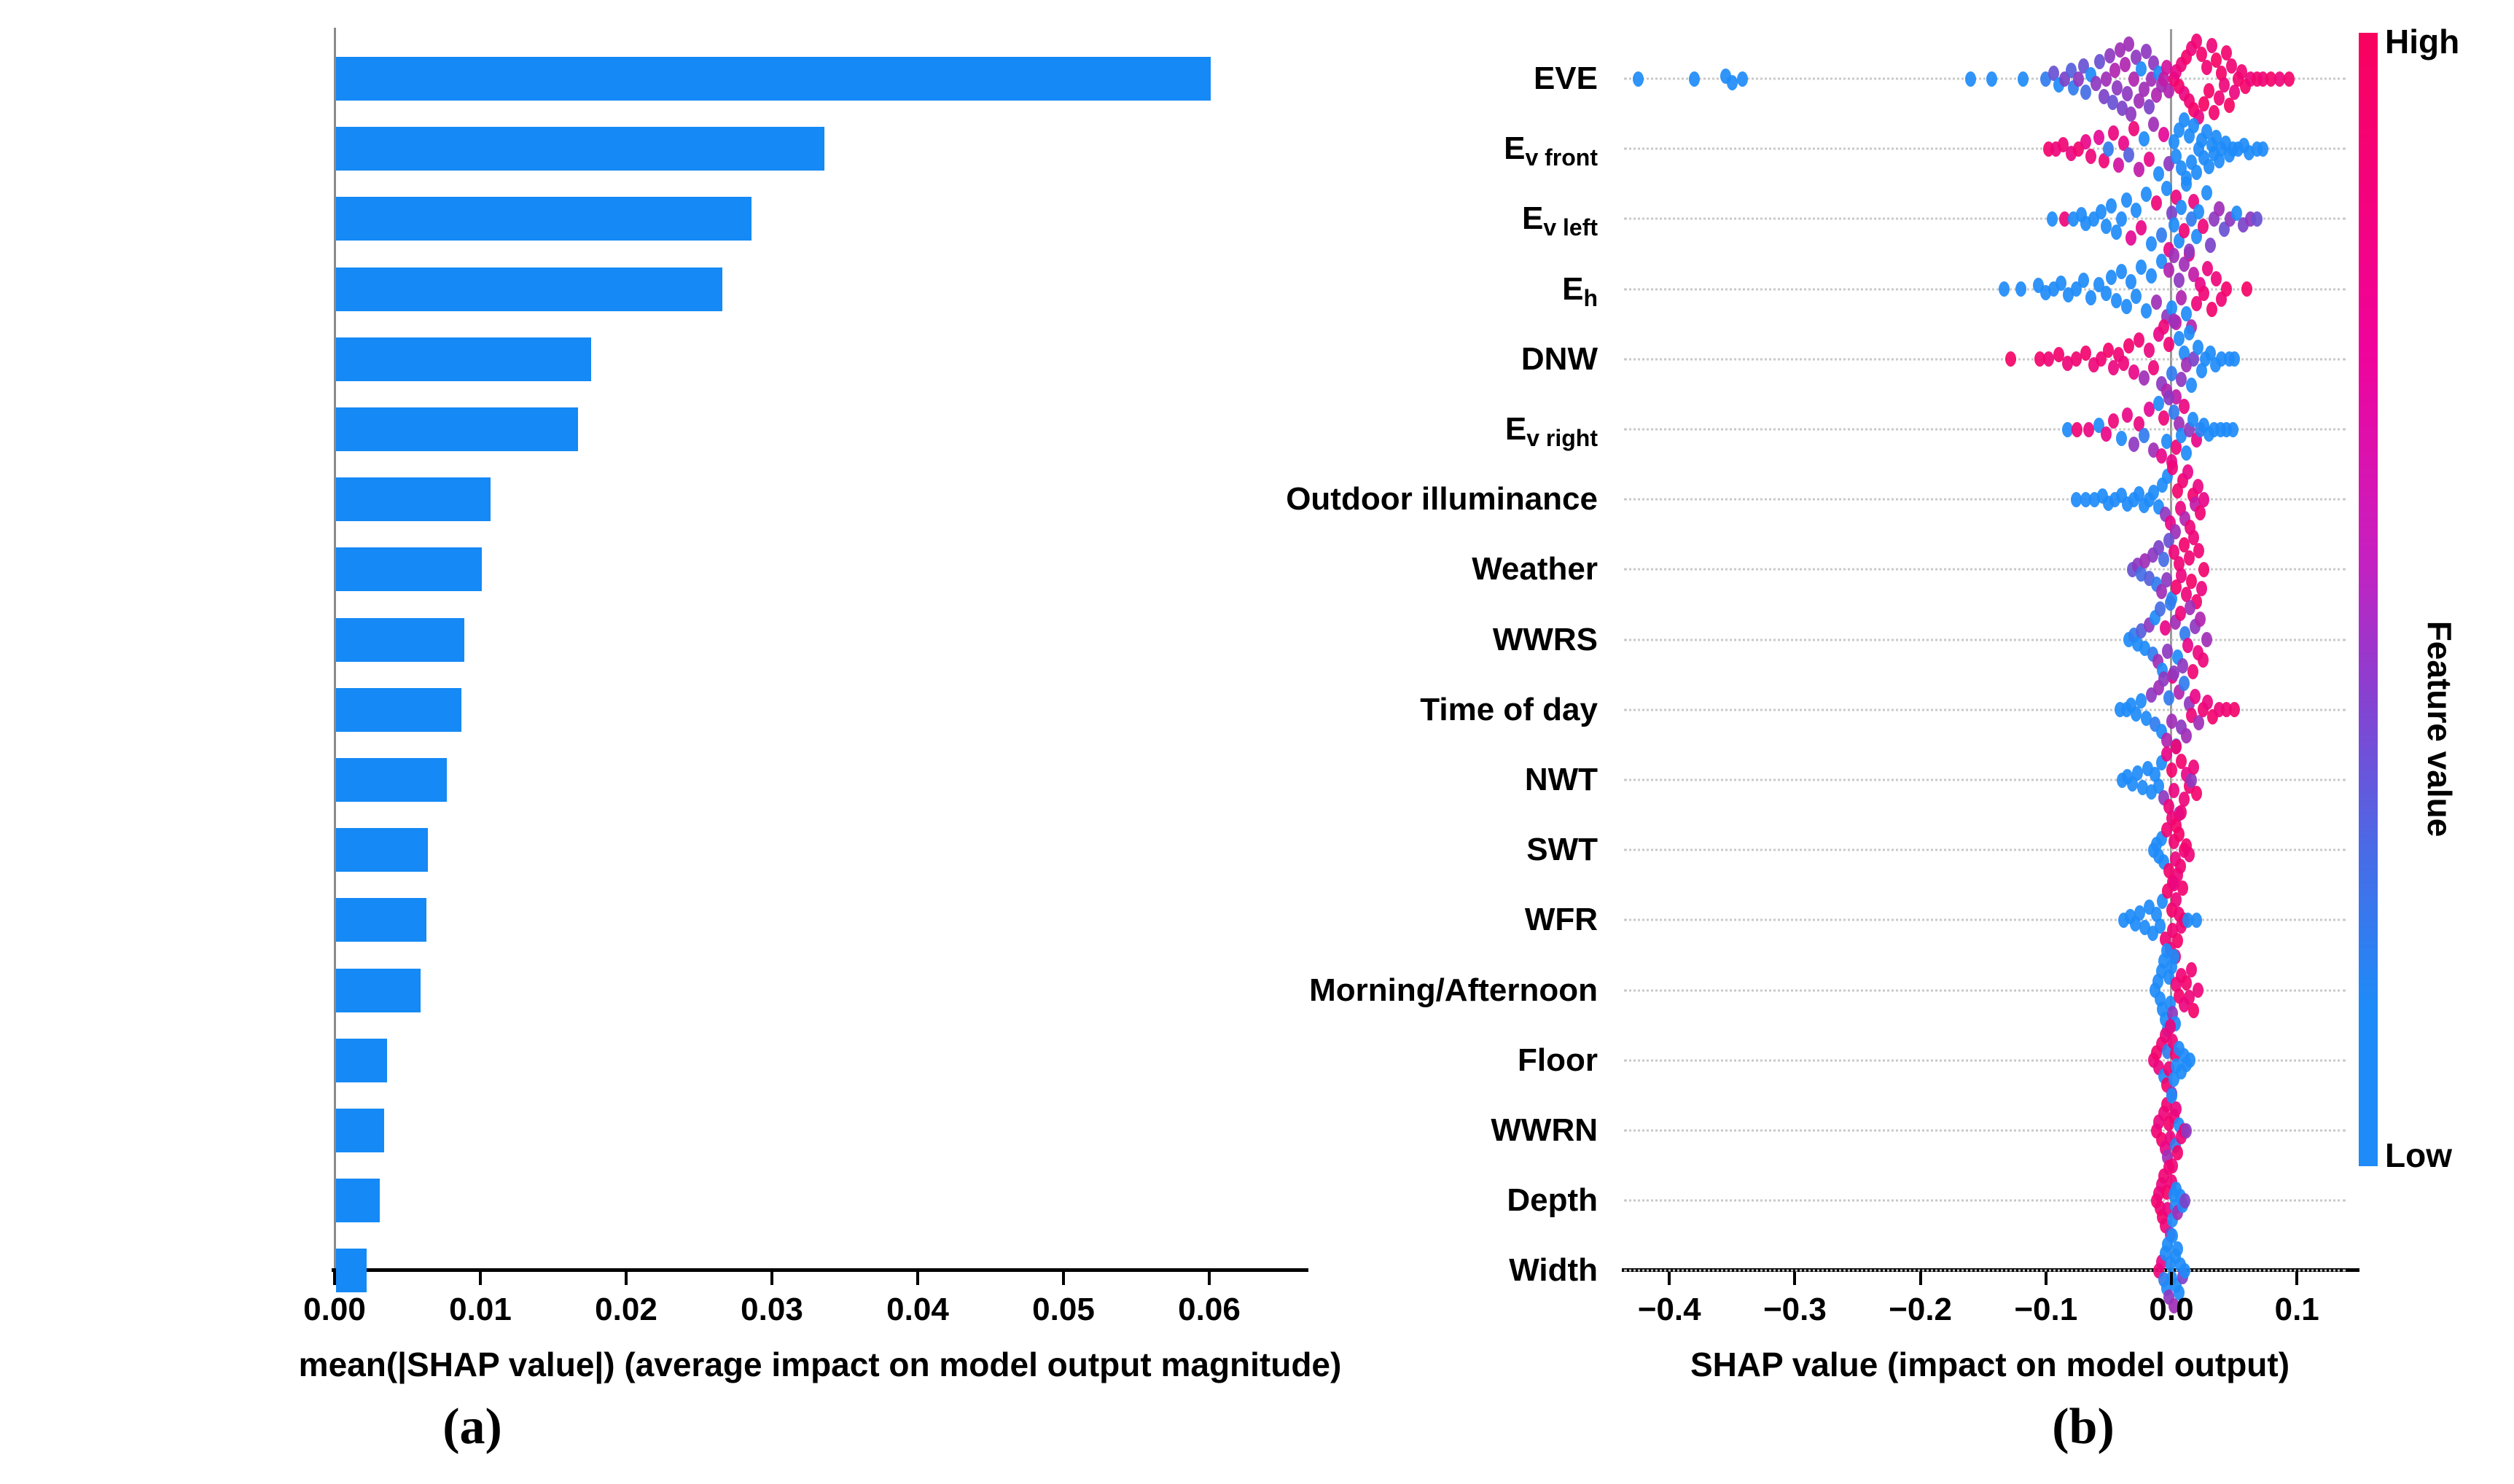 The image size is (2514, 1484). I want to click on feature-label-subscript: h, so click(1590, 297).